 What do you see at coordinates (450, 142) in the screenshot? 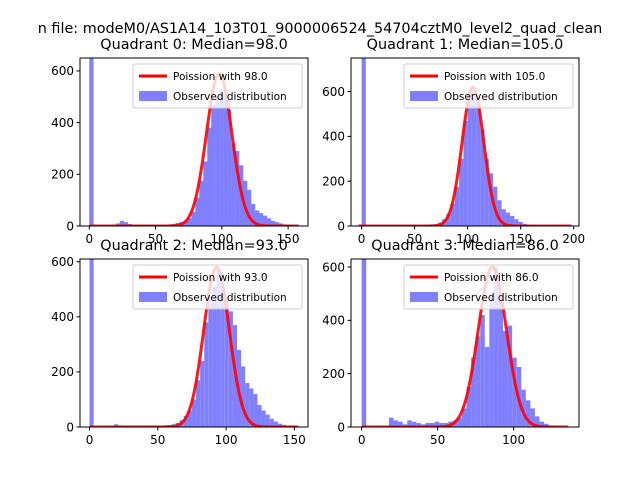
I see `histogram-bars` at bounding box center [450, 142].